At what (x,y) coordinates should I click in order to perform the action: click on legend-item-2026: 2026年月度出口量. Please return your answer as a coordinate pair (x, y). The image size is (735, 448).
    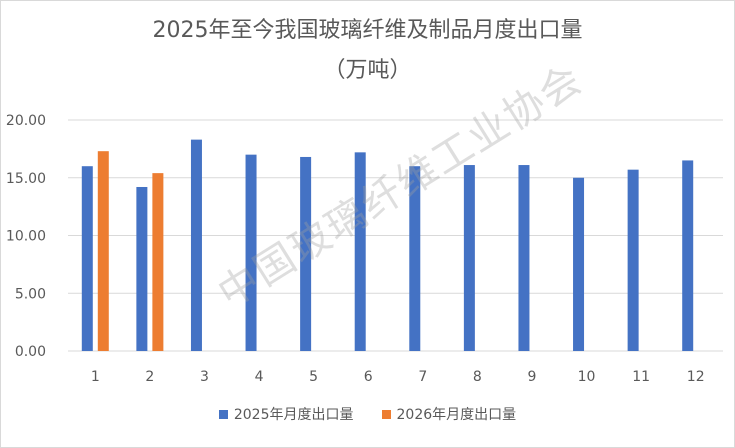
    Looking at the image, I should click on (449, 414).